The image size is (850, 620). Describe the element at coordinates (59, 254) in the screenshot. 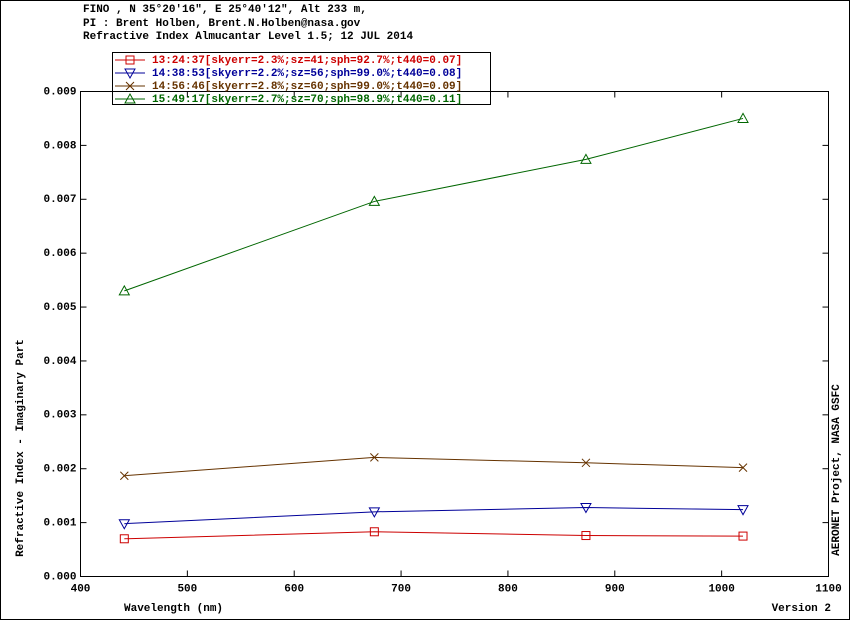

I see `y-tick-label: 0.006` at that location.